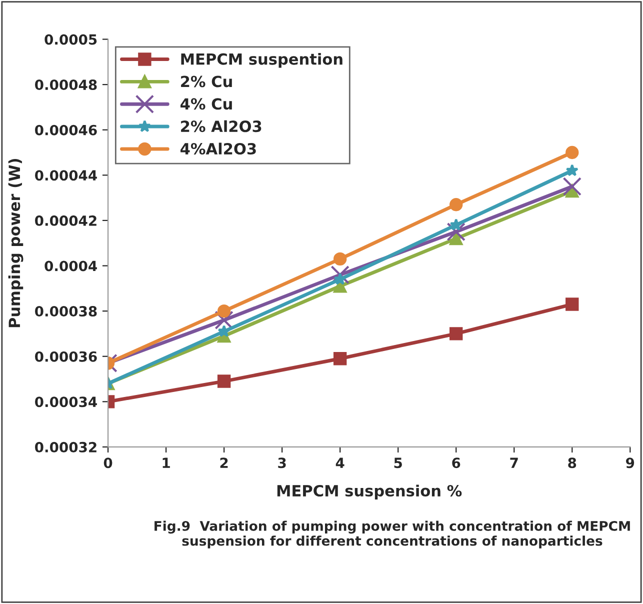 Image resolution: width=643 pixels, height=604 pixels. Describe the element at coordinates (340, 463) in the screenshot. I see `x-tick-label: 4` at that location.